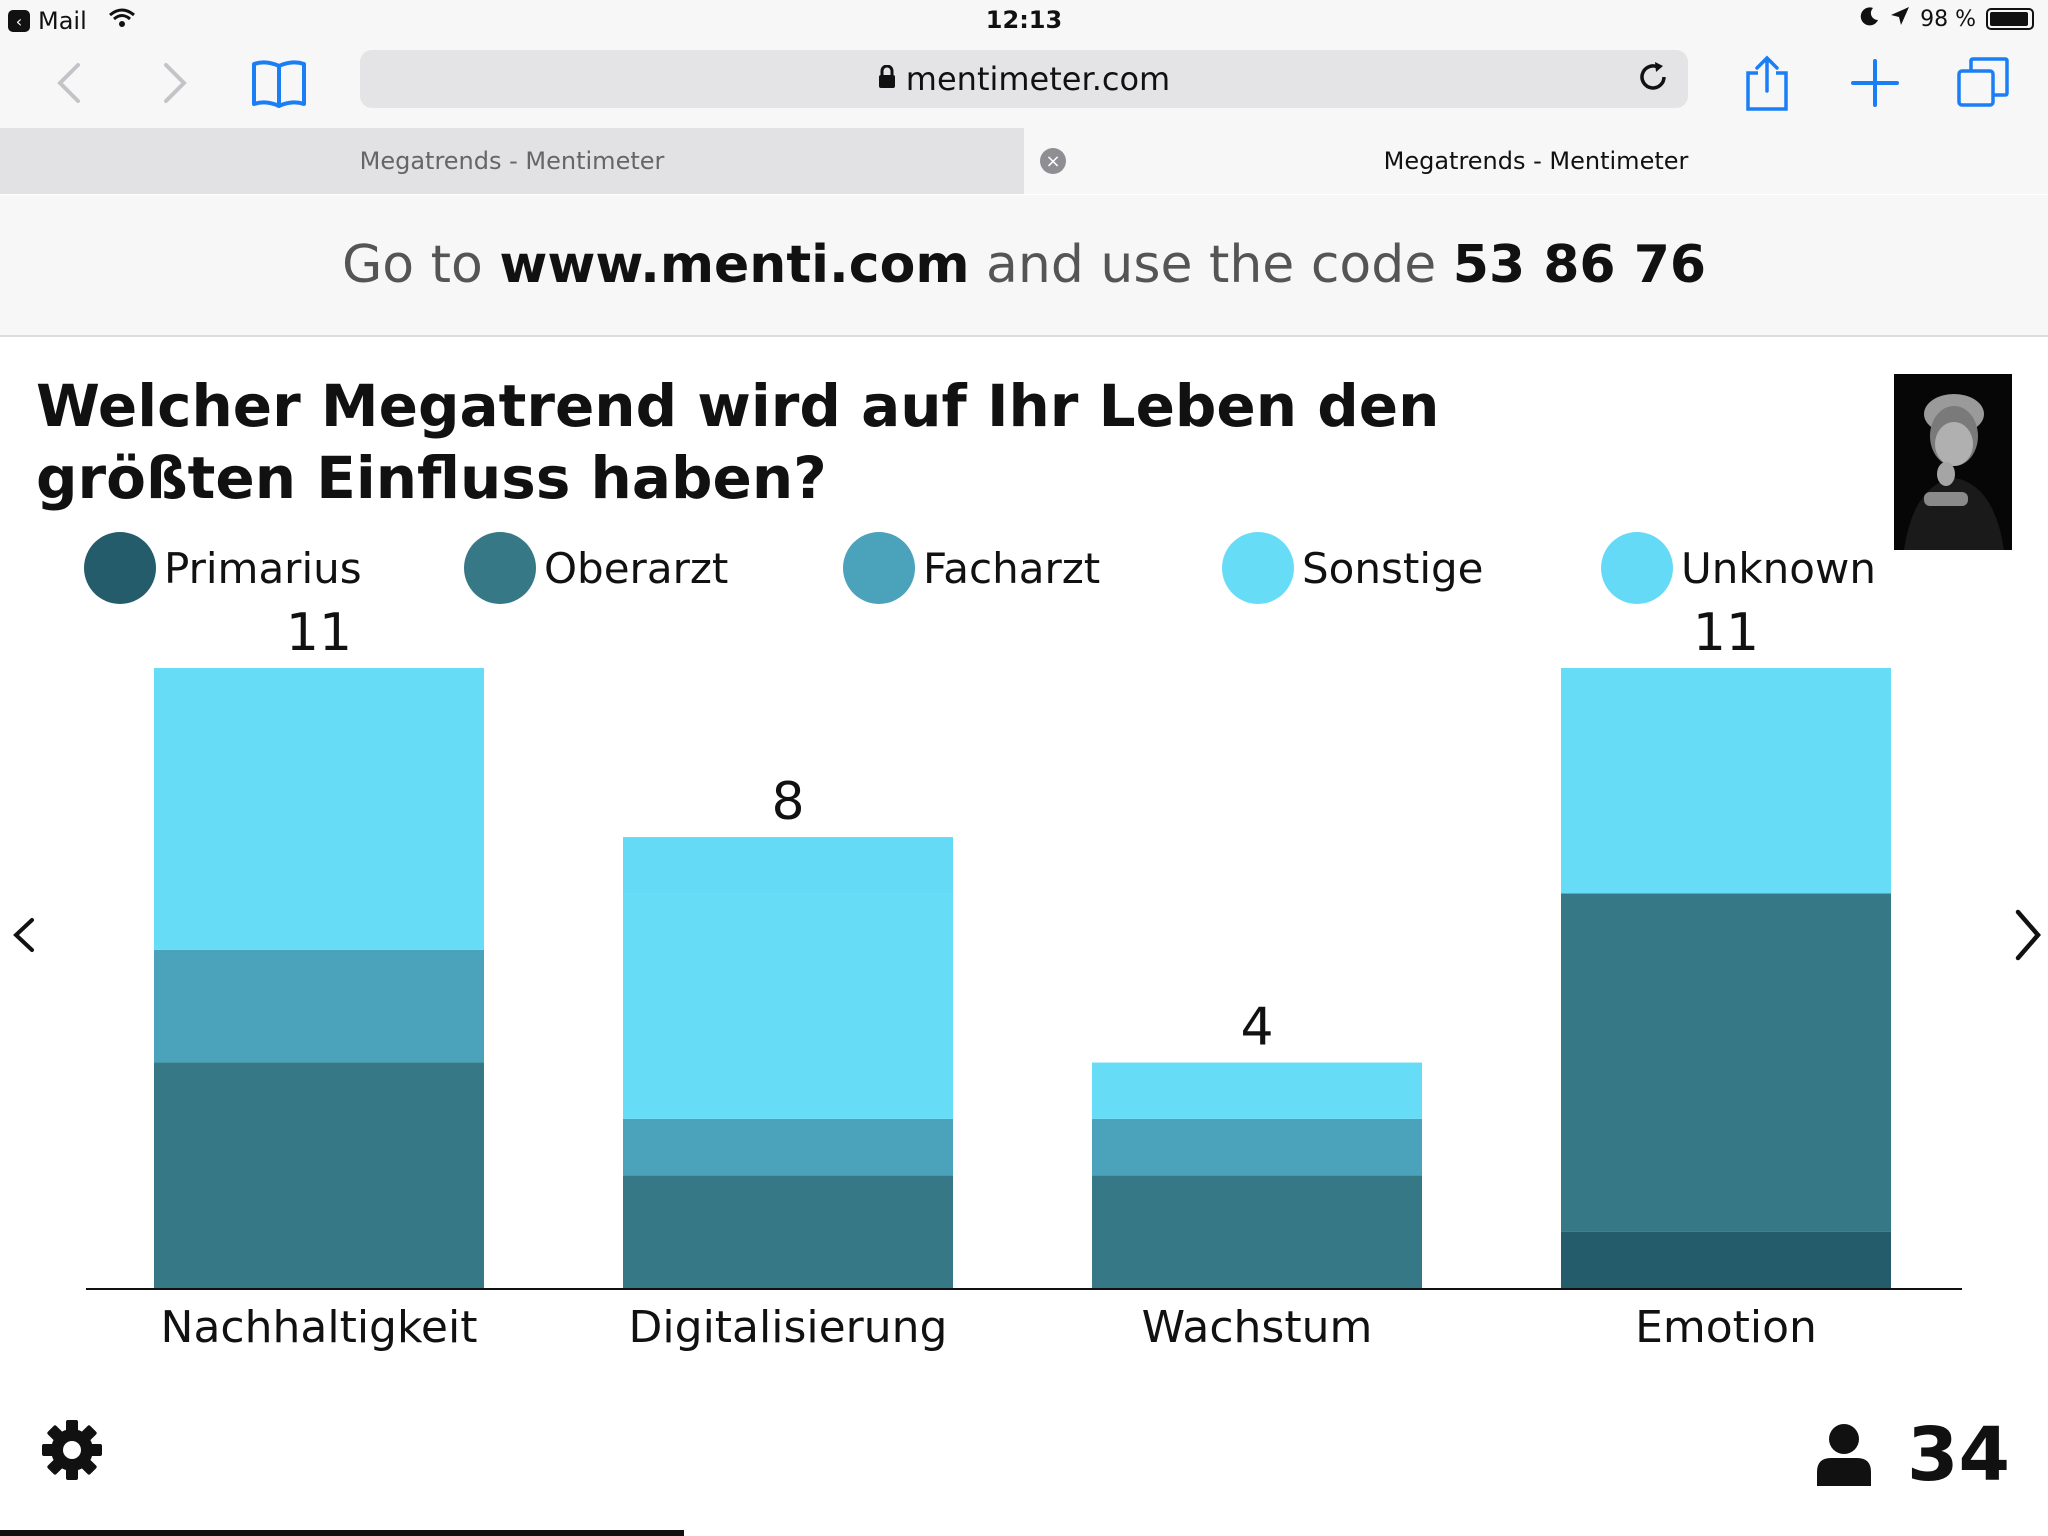 The width and height of the screenshot is (2048, 1536). Describe the element at coordinates (1958, 1455) in the screenshot. I see `participant-count: 34` at that location.